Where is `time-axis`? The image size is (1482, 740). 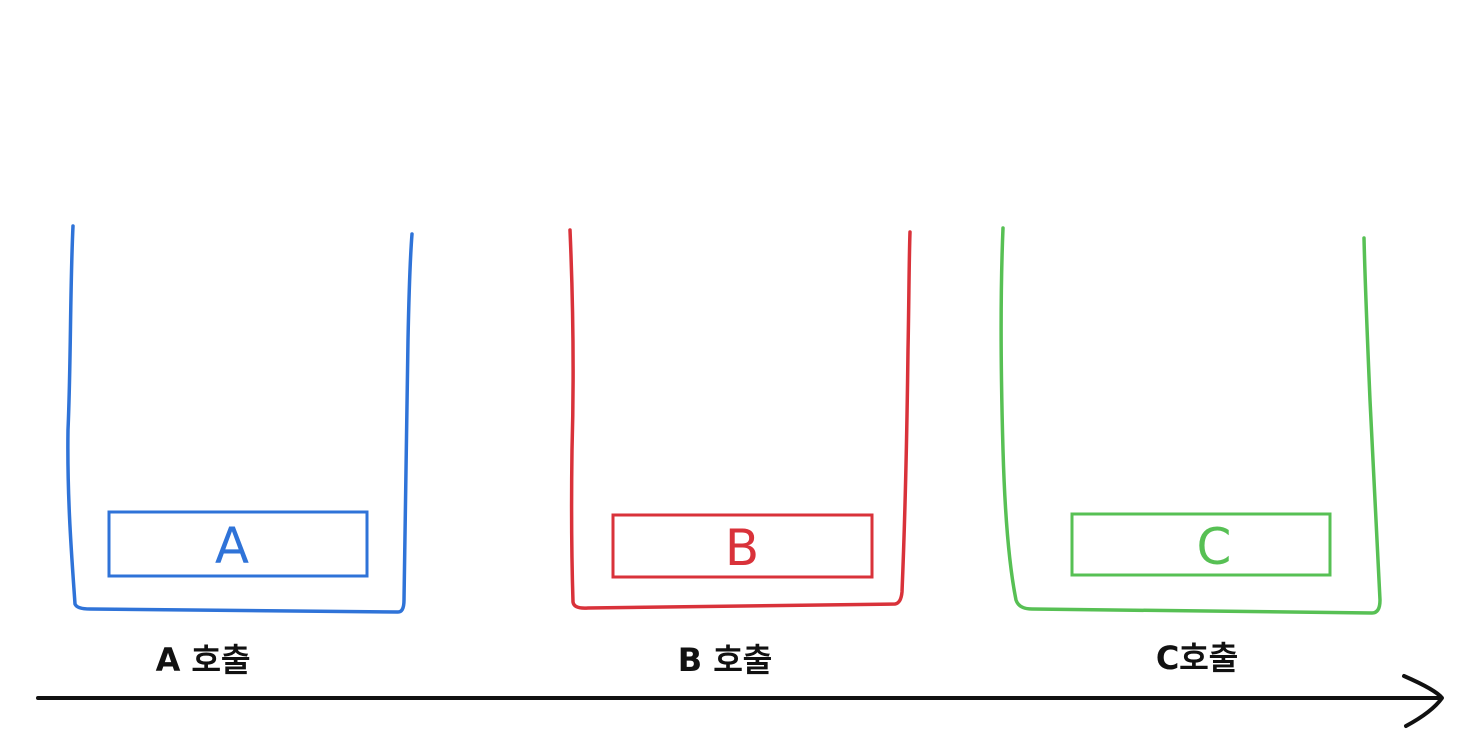 time-axis is located at coordinates (740, 701).